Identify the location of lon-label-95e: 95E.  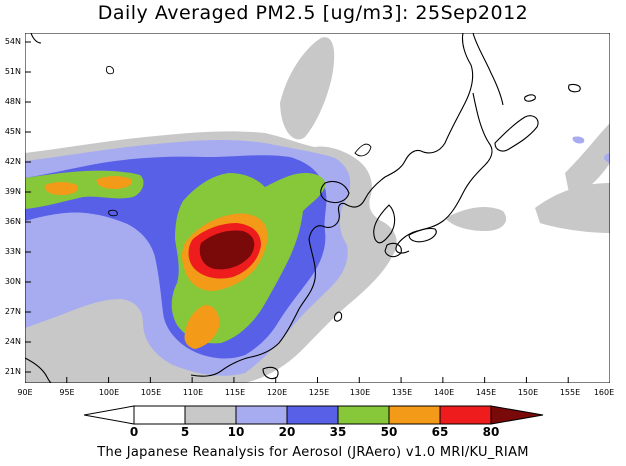
(67, 392).